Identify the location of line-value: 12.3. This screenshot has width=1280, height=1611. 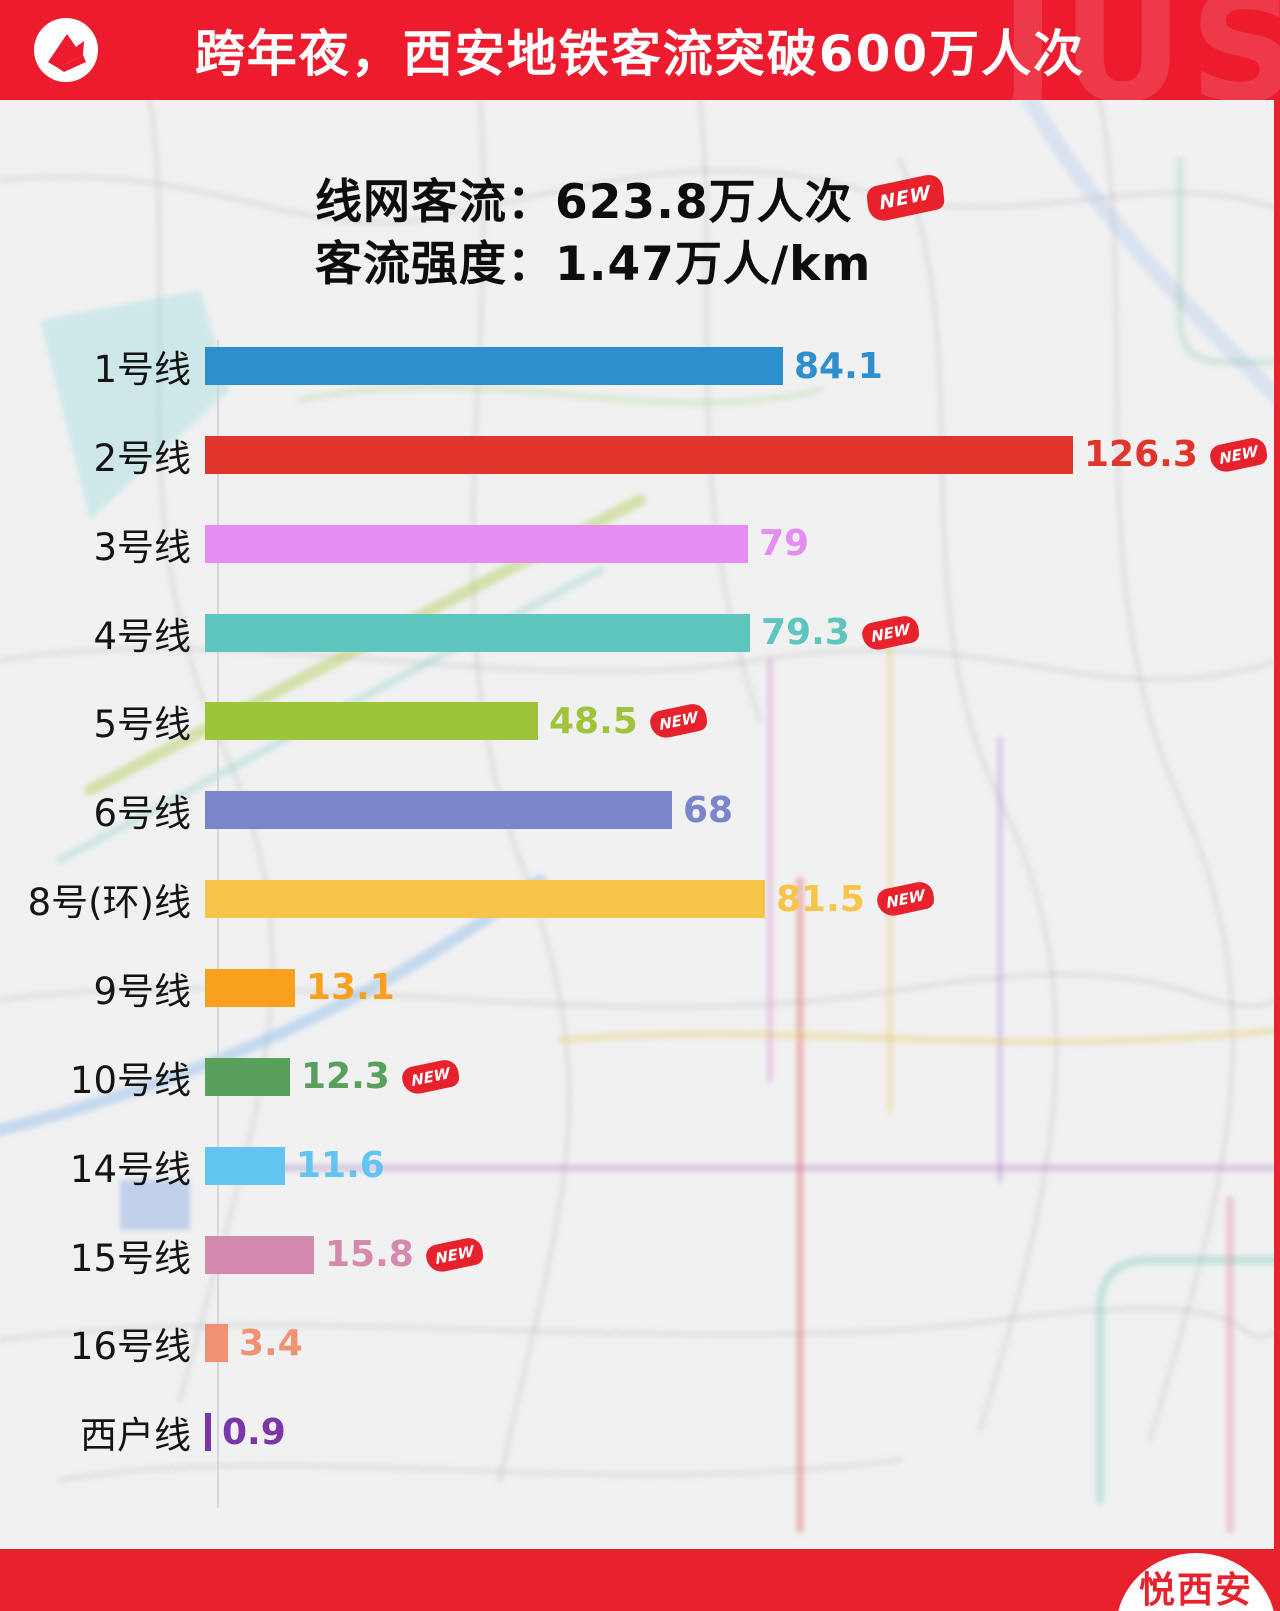
(345, 1077).